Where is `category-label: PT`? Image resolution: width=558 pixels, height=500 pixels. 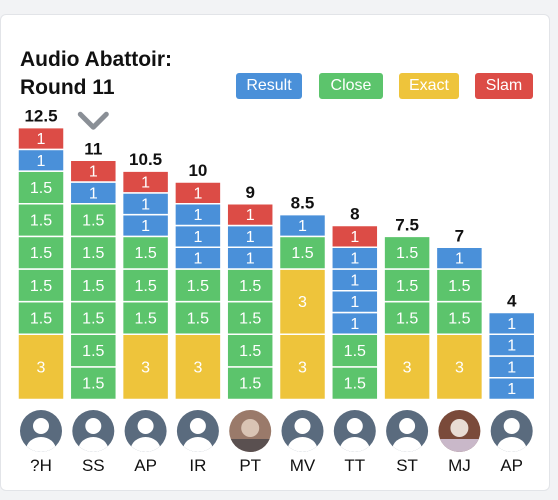
category-label: PT is located at coordinates (250, 465).